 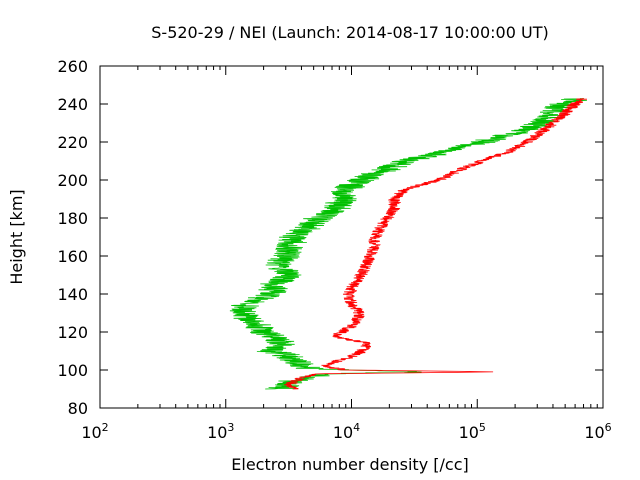 I want to click on x-tick-label-6: 10⁶, so click(x=597, y=431).